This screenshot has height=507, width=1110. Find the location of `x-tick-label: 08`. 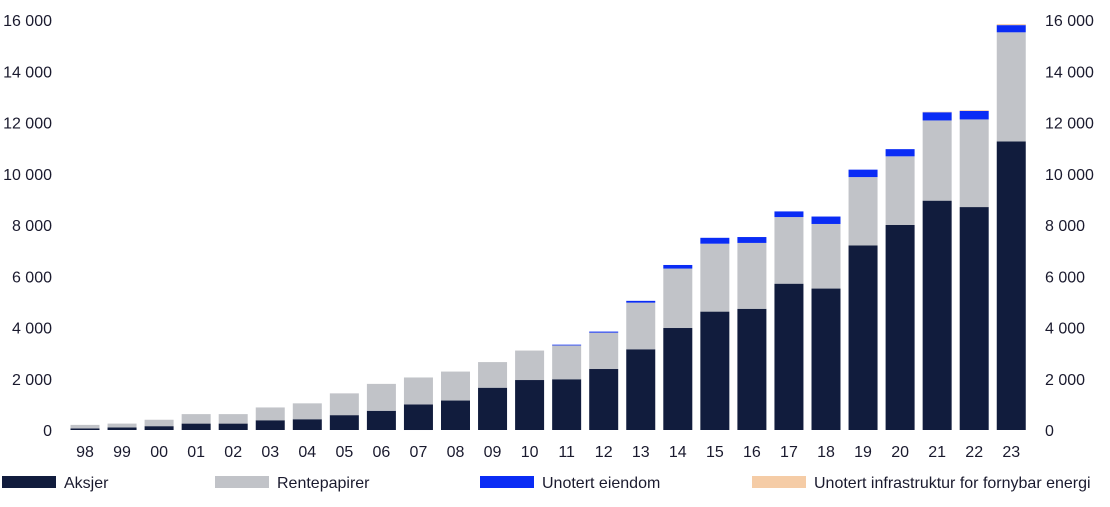

x-tick-label: 08 is located at coordinates (456, 452).